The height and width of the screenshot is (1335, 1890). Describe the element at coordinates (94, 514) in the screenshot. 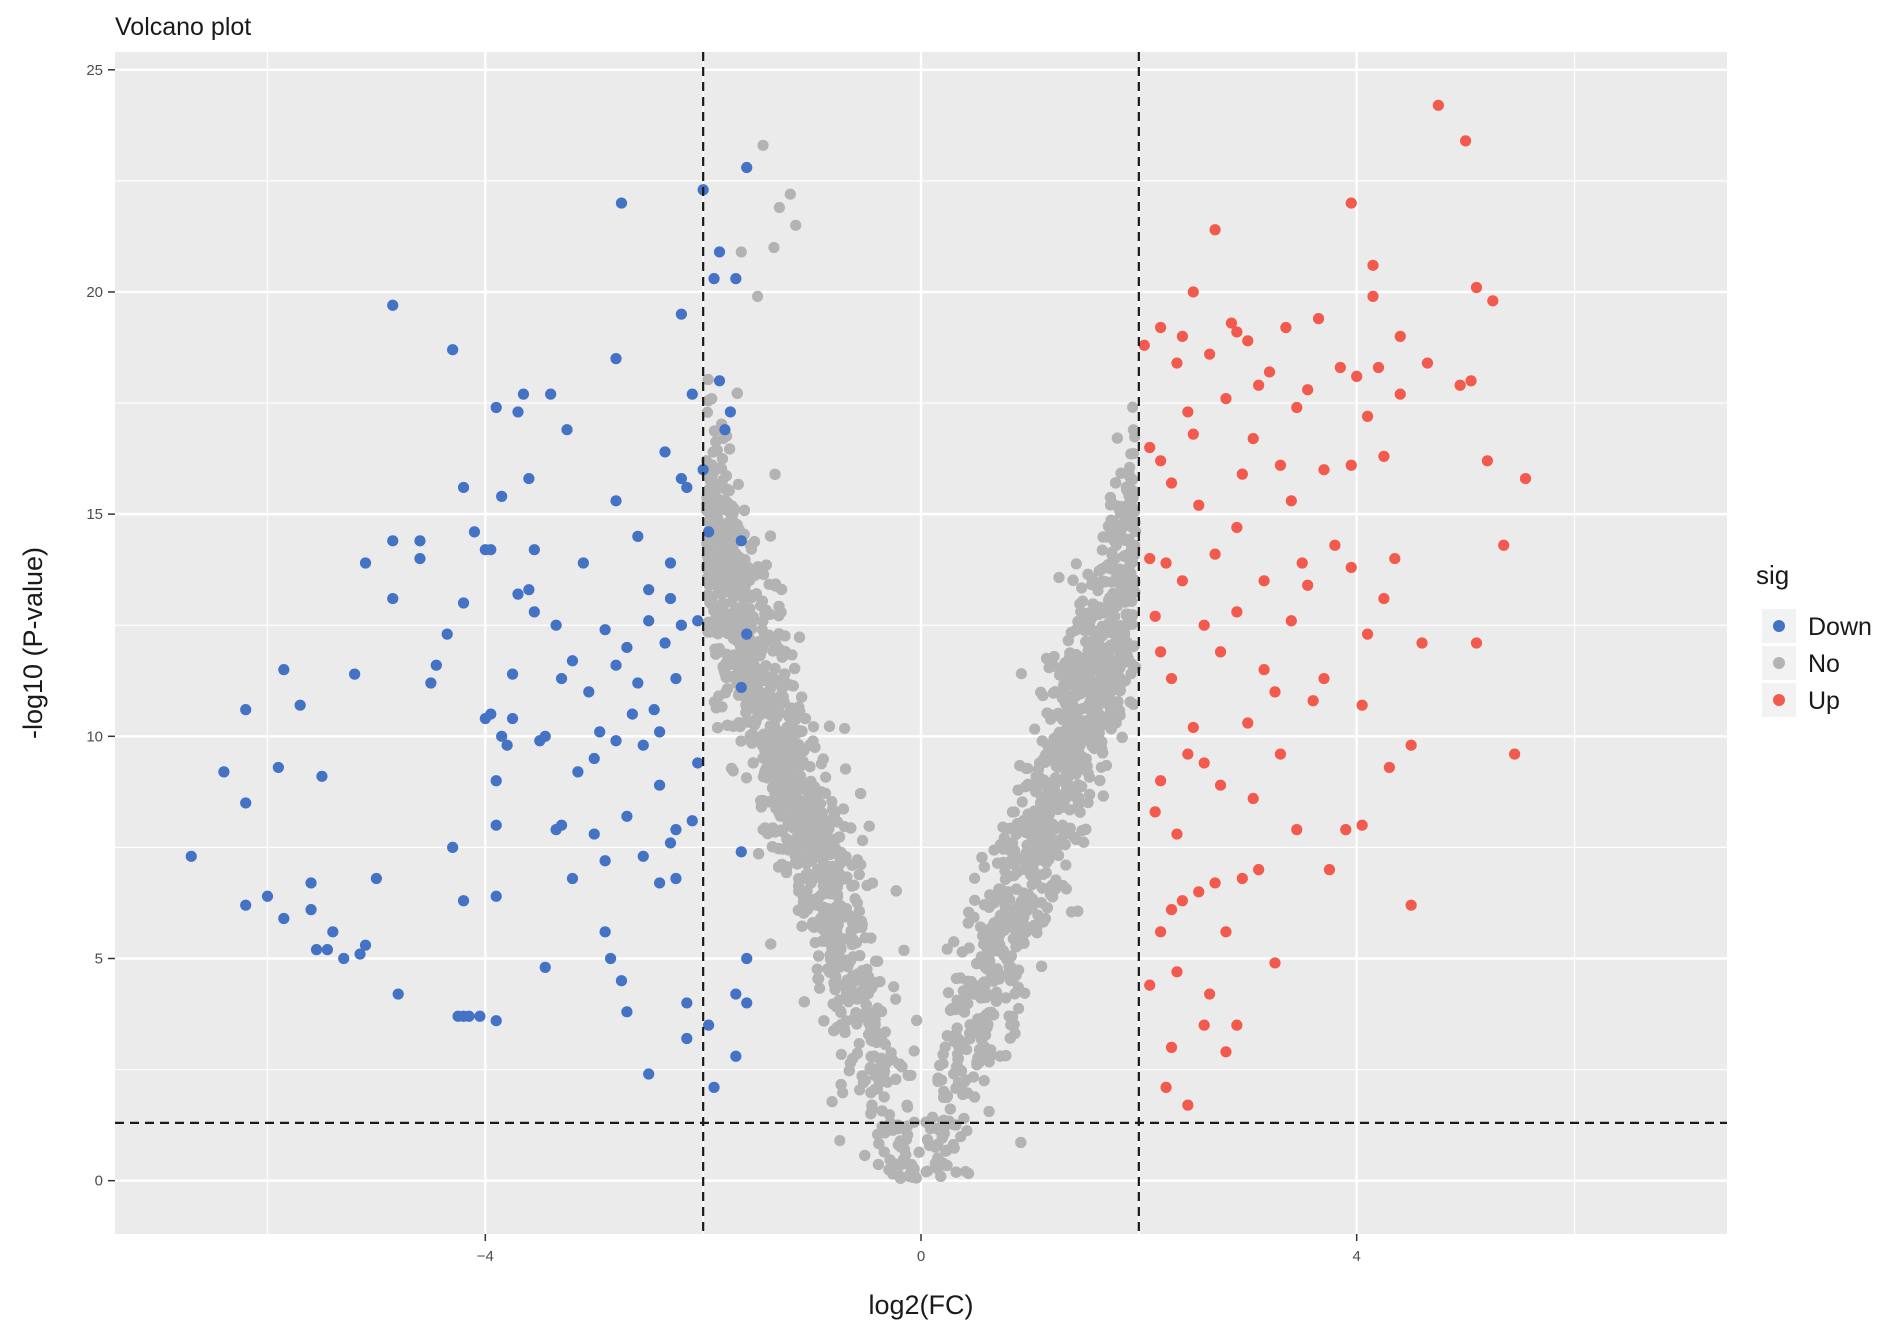

I see `y-tick-label: 15` at that location.